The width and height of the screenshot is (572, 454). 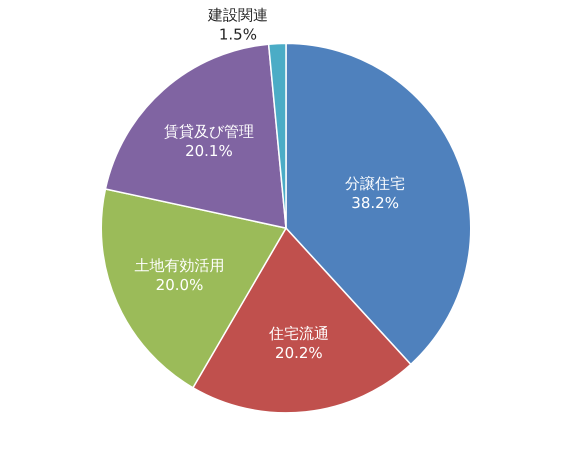 What do you see at coordinates (209, 131) in the screenshot?
I see `slice-label: 賃貸及び管理` at bounding box center [209, 131].